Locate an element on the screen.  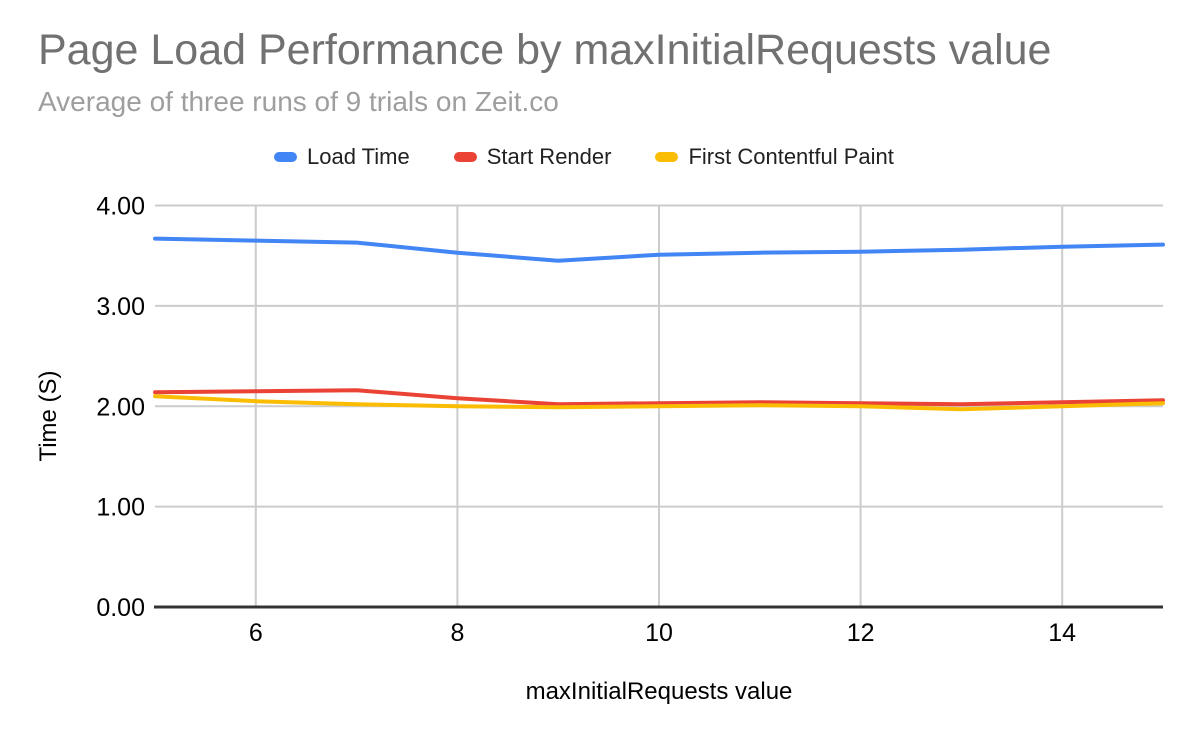
start-render-swatch is located at coordinates (465, 157).